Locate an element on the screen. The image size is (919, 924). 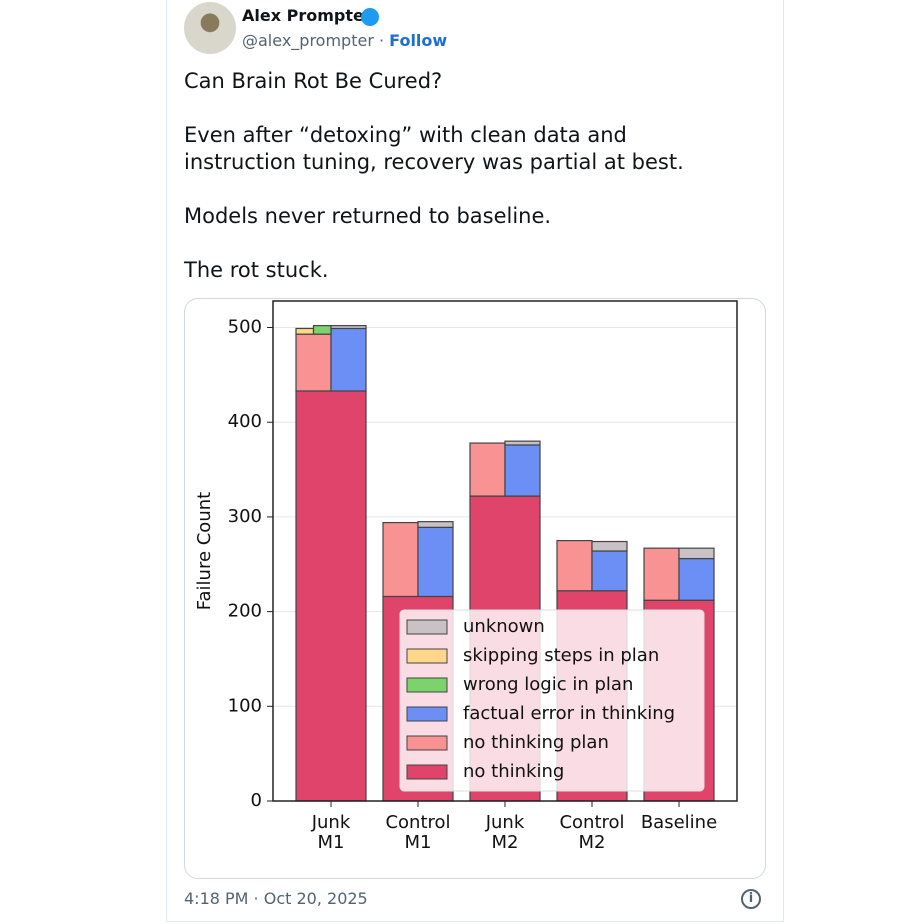
tweet-paragraph: Can Brain Rot Be Cured? is located at coordinates (313, 81).